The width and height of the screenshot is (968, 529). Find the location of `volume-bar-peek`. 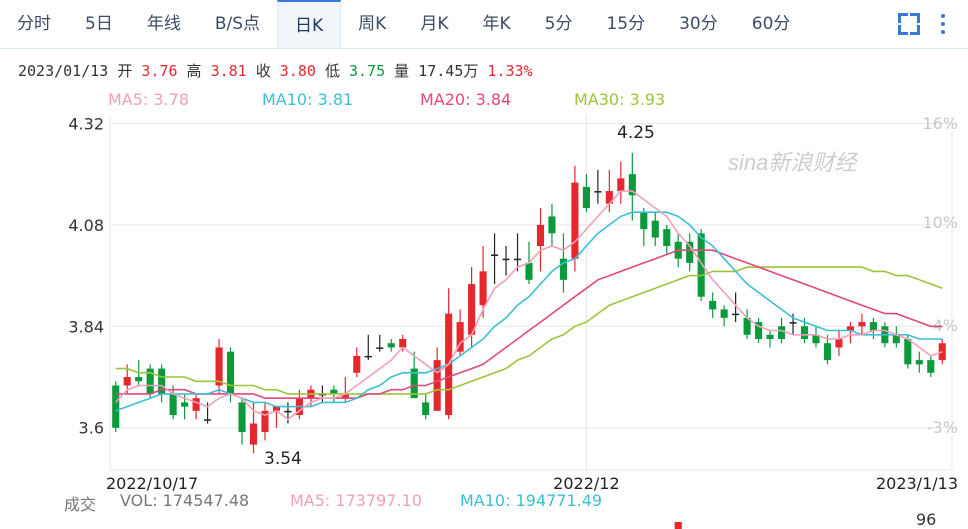

volume-bar-peek is located at coordinates (678, 525).